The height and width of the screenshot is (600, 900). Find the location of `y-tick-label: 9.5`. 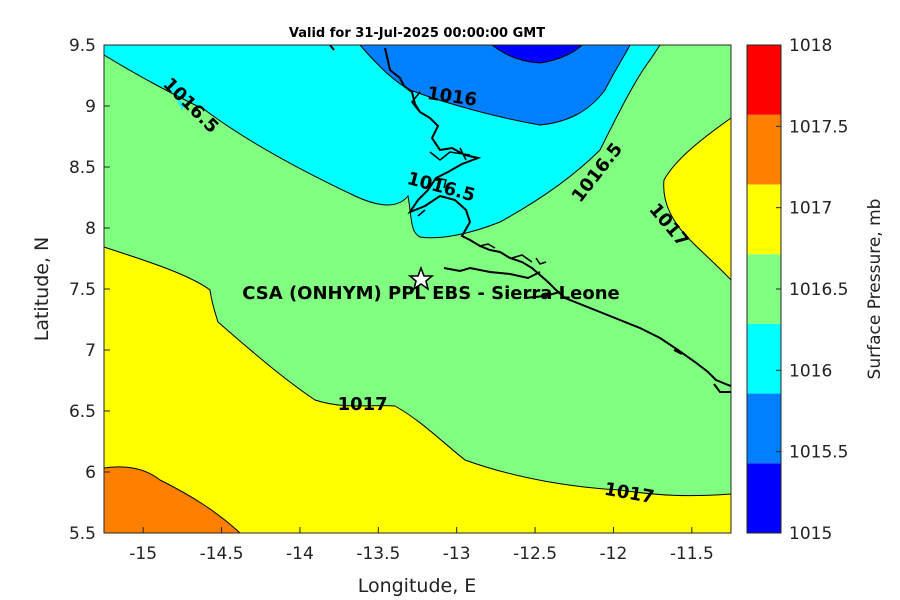

y-tick-label: 9.5 is located at coordinates (82, 46).